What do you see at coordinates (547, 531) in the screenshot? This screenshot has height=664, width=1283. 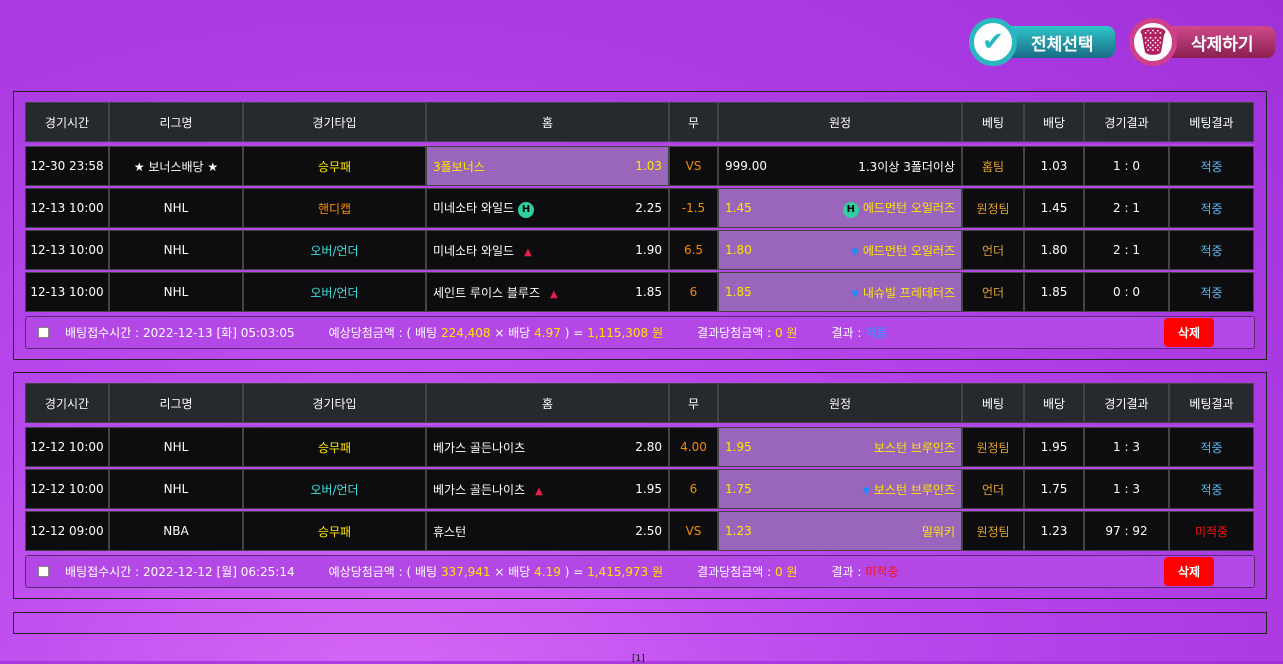 I see `home-pick: 휴스턴 2.50` at bounding box center [547, 531].